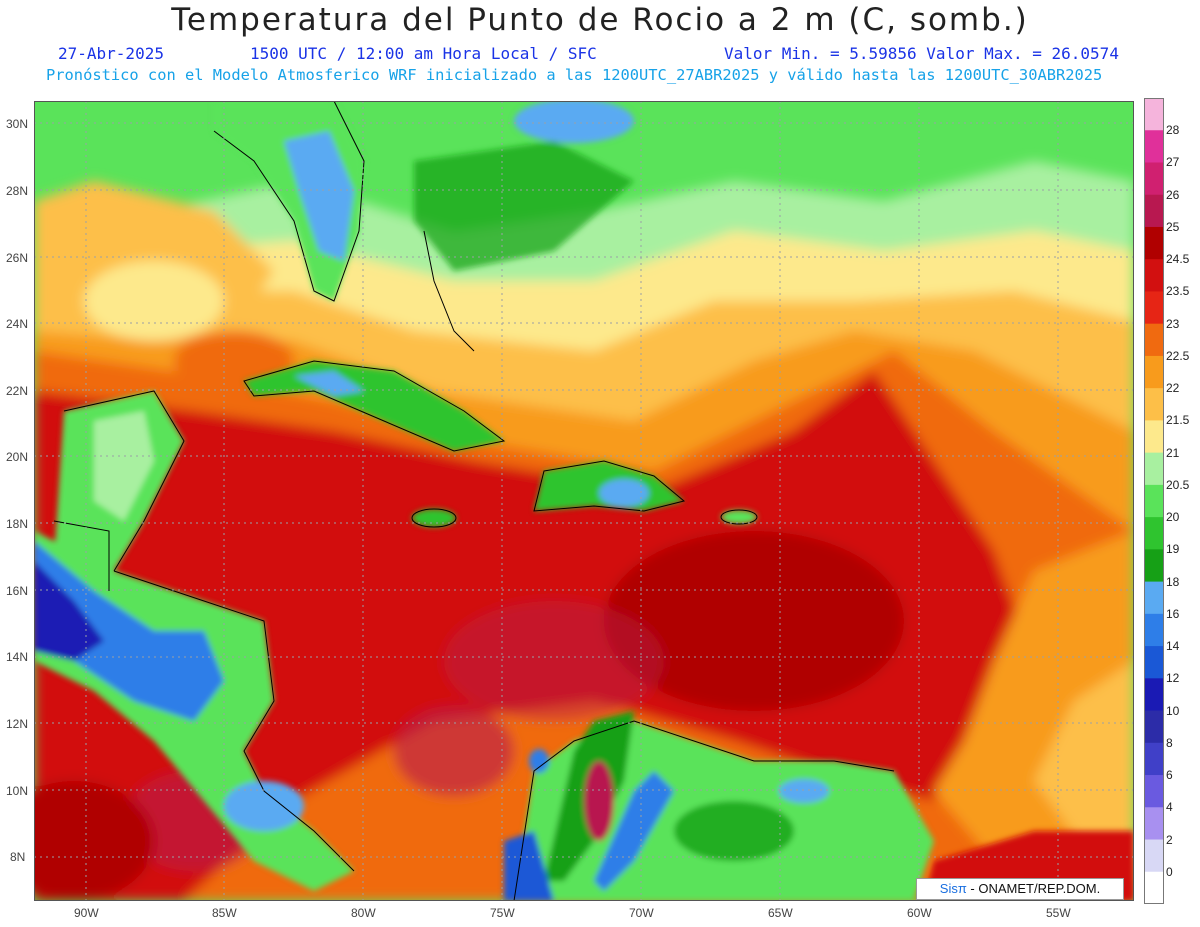 The height and width of the screenshot is (927, 1200). Describe the element at coordinates (1173, 323) in the screenshot. I see `colorbar-label: 23` at that location.